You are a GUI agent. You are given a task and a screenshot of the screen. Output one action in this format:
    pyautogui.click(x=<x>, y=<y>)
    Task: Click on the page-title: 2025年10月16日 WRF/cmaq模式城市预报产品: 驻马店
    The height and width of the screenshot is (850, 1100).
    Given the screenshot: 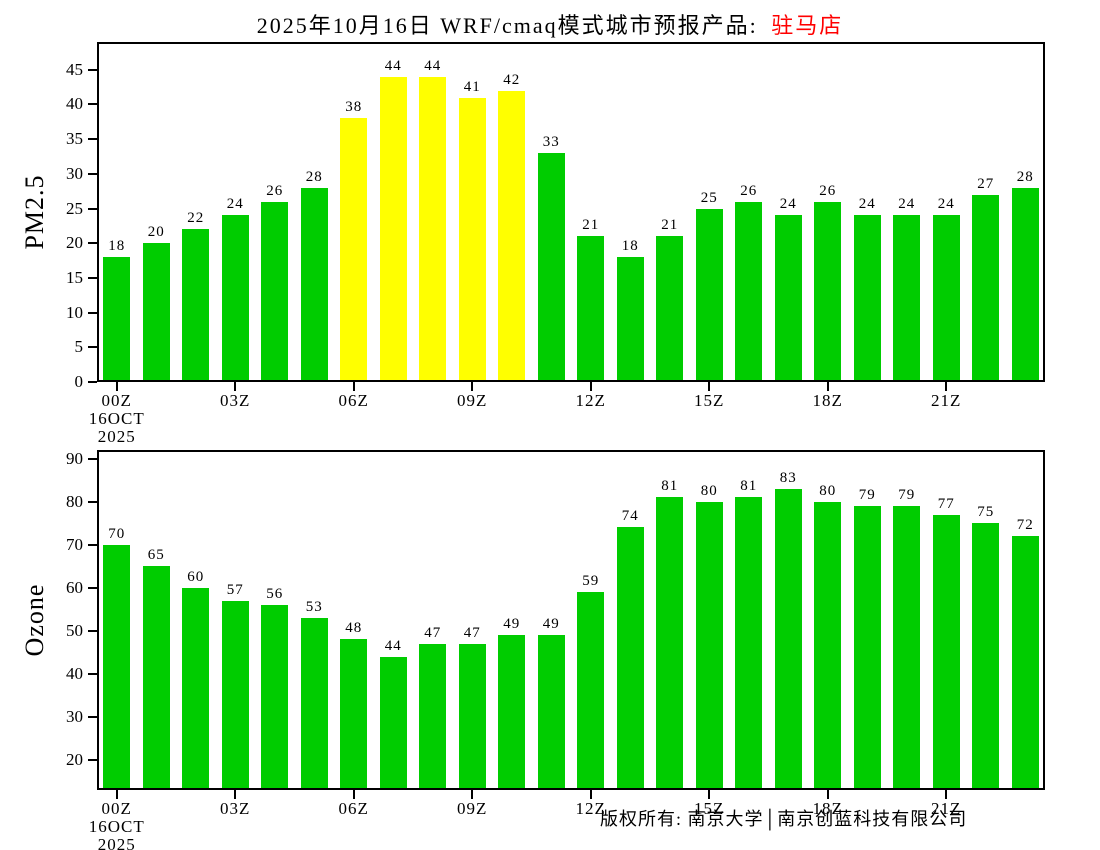 What is the action you would take?
    pyautogui.click(x=550, y=24)
    